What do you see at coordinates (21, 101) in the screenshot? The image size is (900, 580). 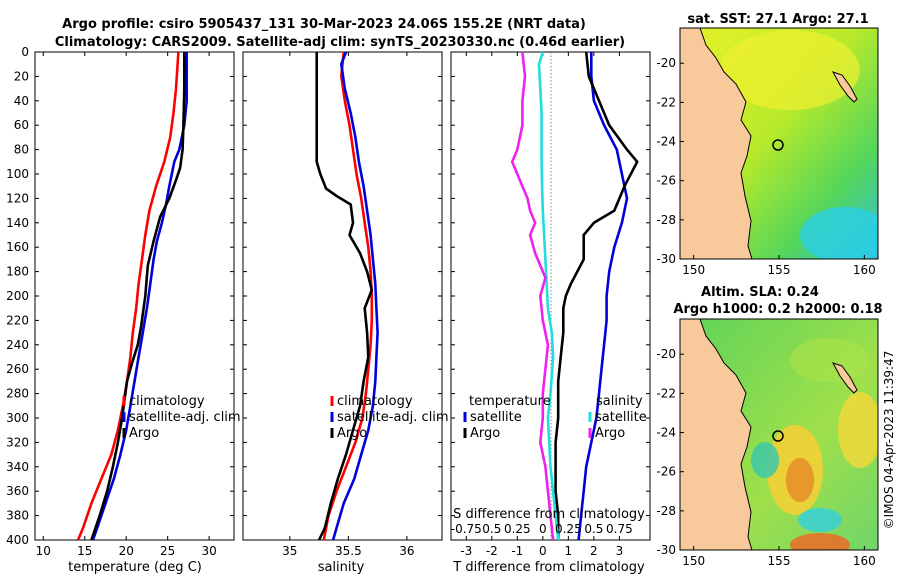 I see `depth-tick-label: 40` at bounding box center [21, 101].